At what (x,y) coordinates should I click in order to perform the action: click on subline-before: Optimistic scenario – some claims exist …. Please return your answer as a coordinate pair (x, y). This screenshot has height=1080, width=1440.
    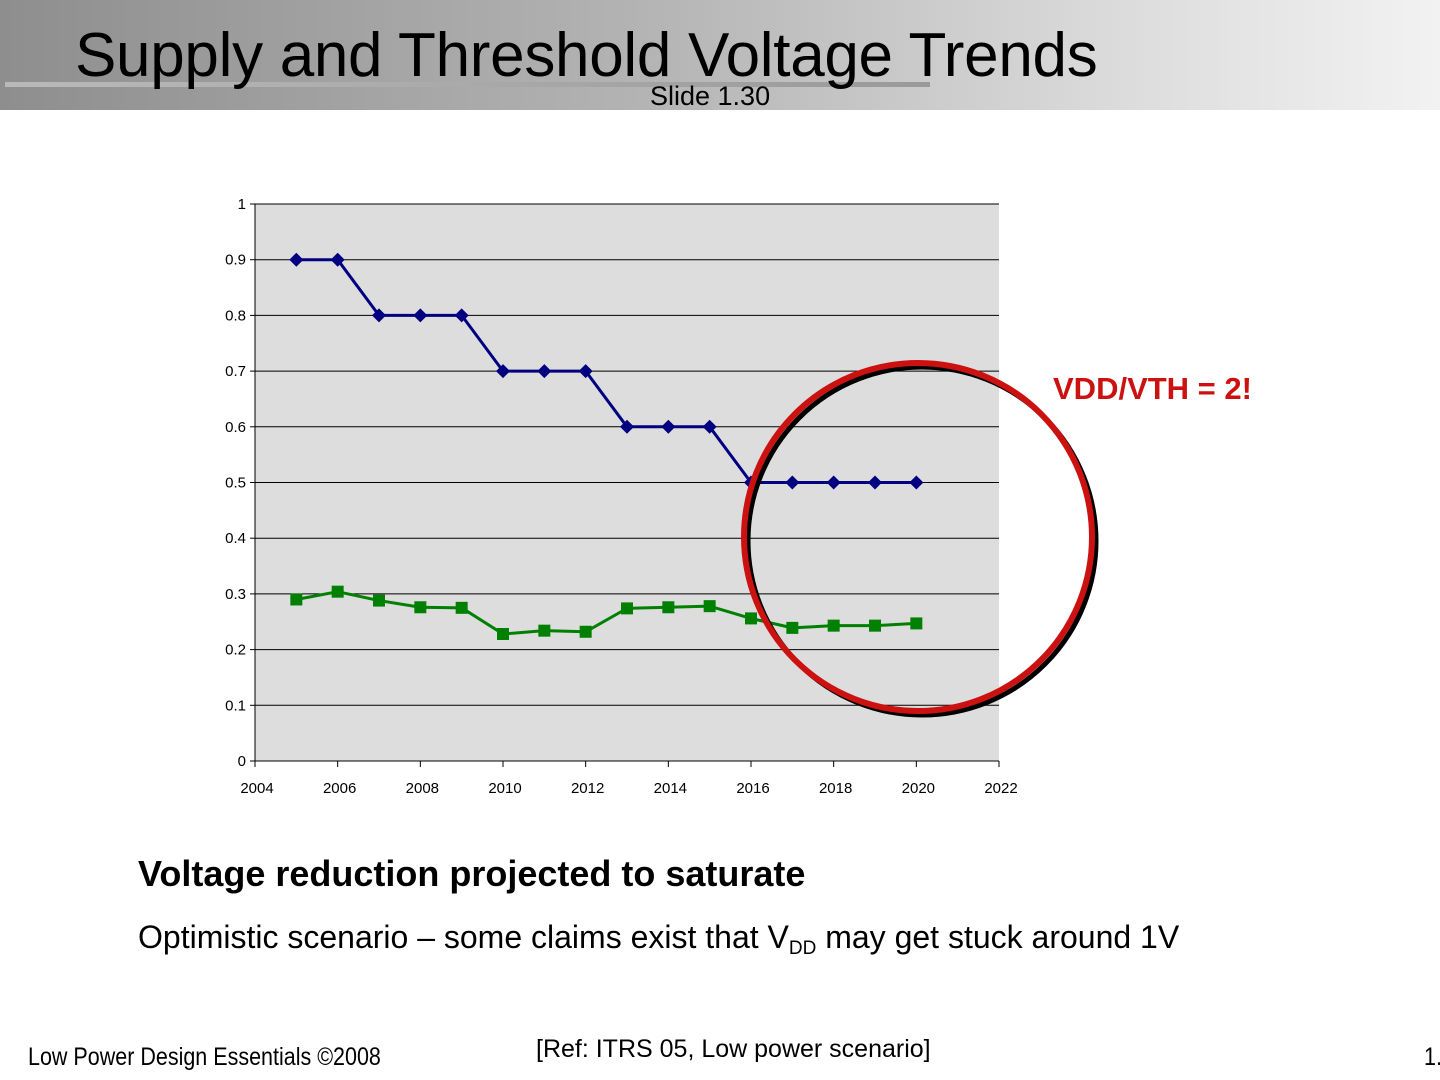
    Looking at the image, I should click on (463, 937).